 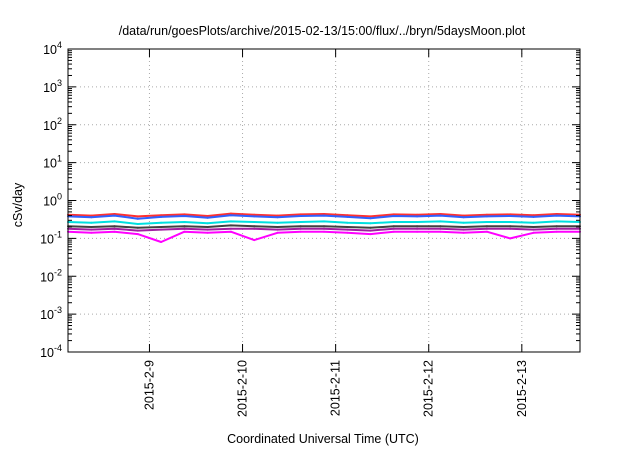 I want to click on x-tick-label: 2015-2-10, so click(x=243, y=388).